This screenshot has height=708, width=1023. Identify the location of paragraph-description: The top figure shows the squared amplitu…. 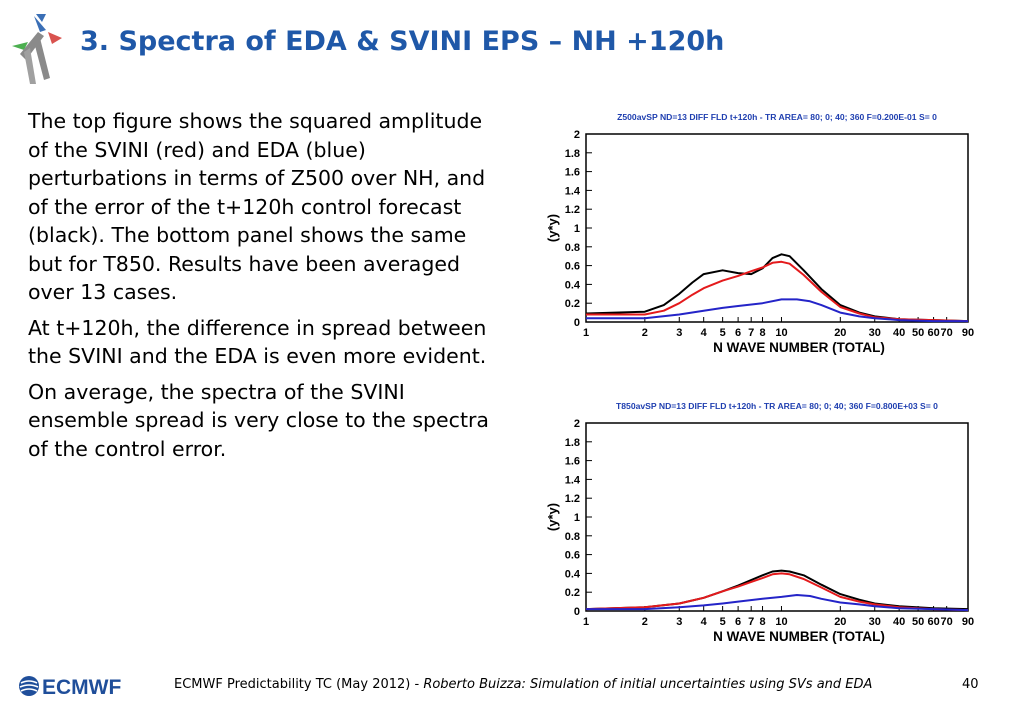
(257, 206).